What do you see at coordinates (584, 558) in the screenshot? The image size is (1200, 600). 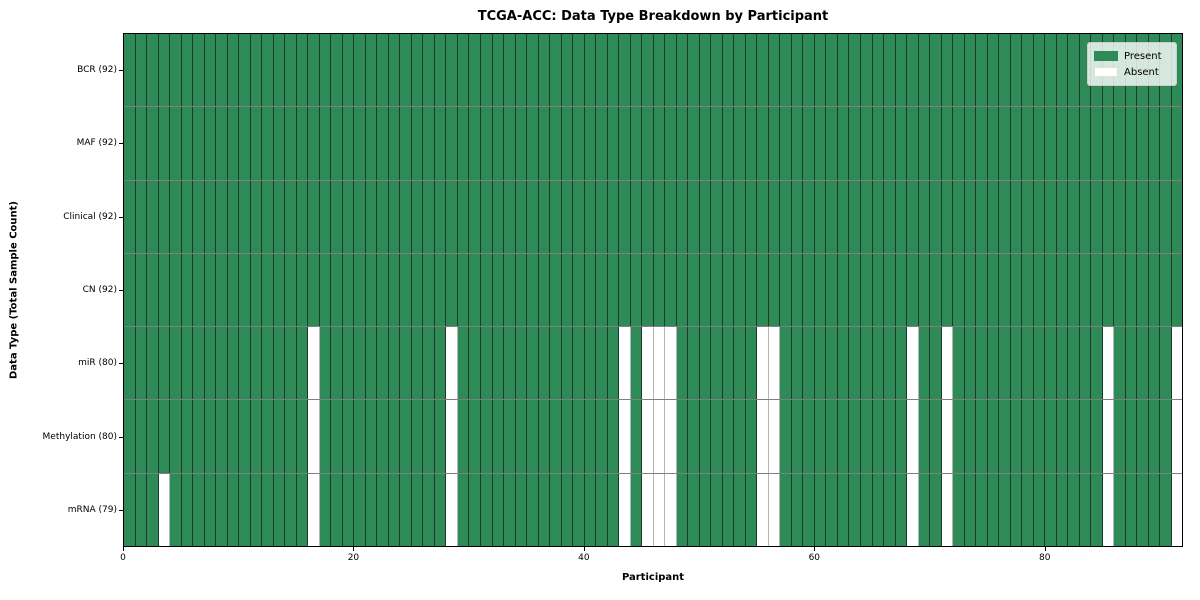 I see `x-tick-label: 40` at bounding box center [584, 558].